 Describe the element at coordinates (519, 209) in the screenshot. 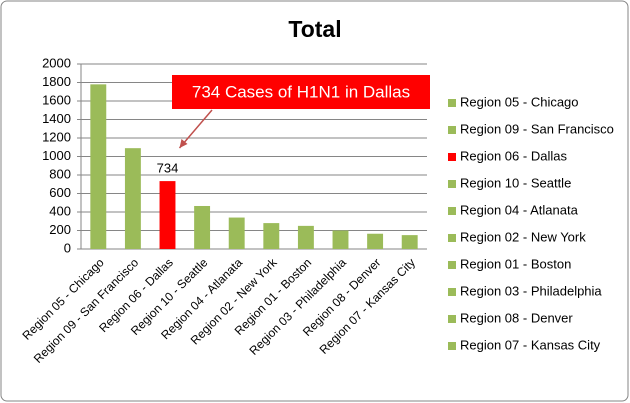

I see `legend-label: Region 04 - Atlanata` at that location.